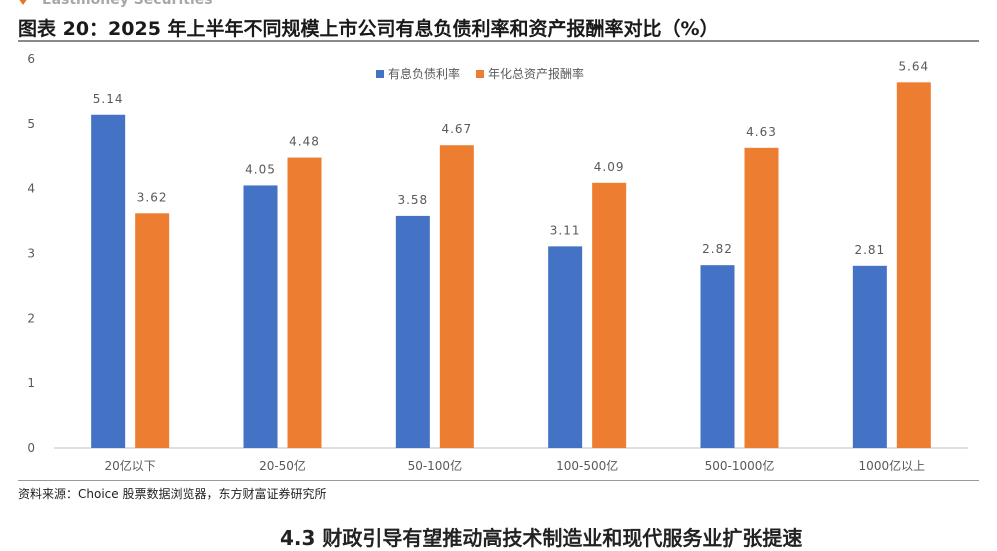 This screenshot has width=997, height=551. I want to click on data-label: 3.62, so click(152, 197).